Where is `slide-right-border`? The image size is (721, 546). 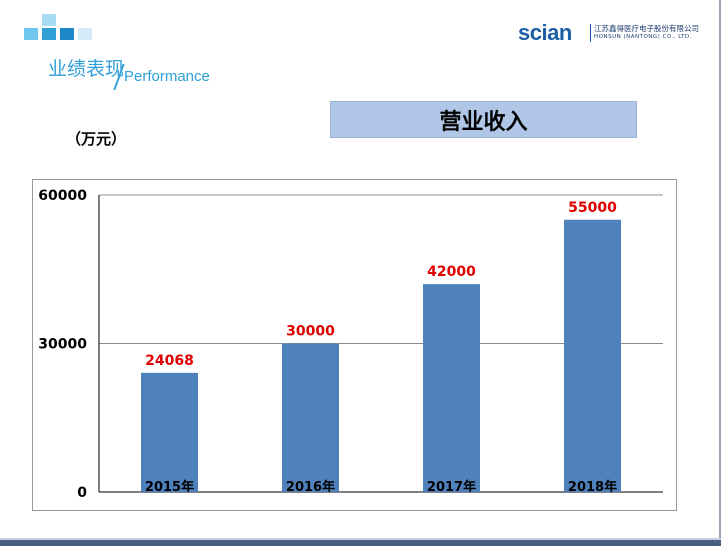 slide-right-border is located at coordinates (720, 273).